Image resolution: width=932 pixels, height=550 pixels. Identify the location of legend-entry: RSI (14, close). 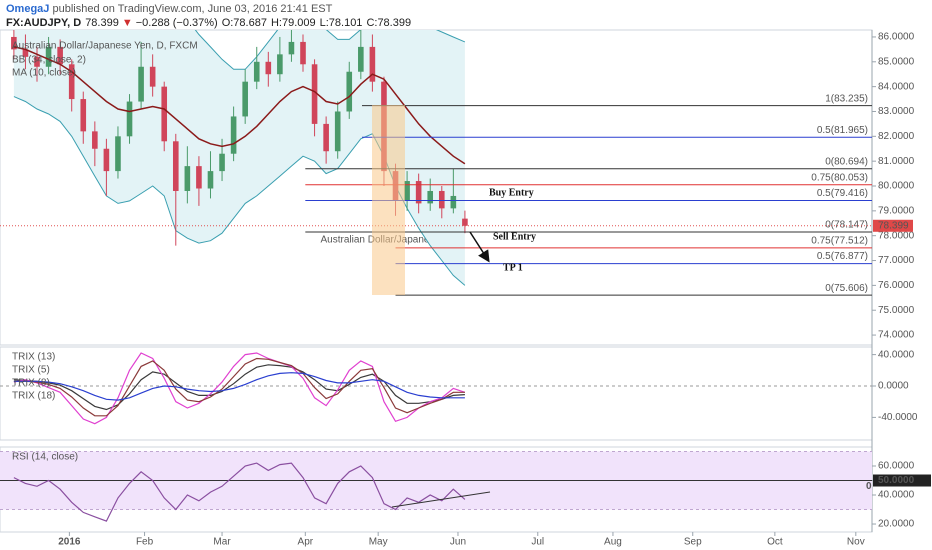
(45, 457).